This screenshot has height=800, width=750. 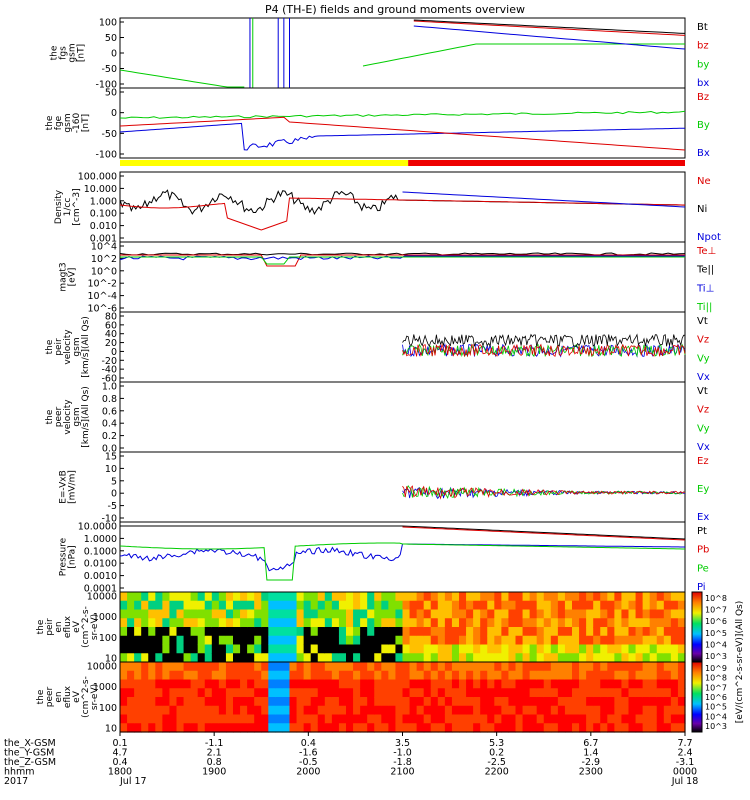 What do you see at coordinates (706, 251) in the screenshot?
I see `legend-te: Te⊥` at bounding box center [706, 251].